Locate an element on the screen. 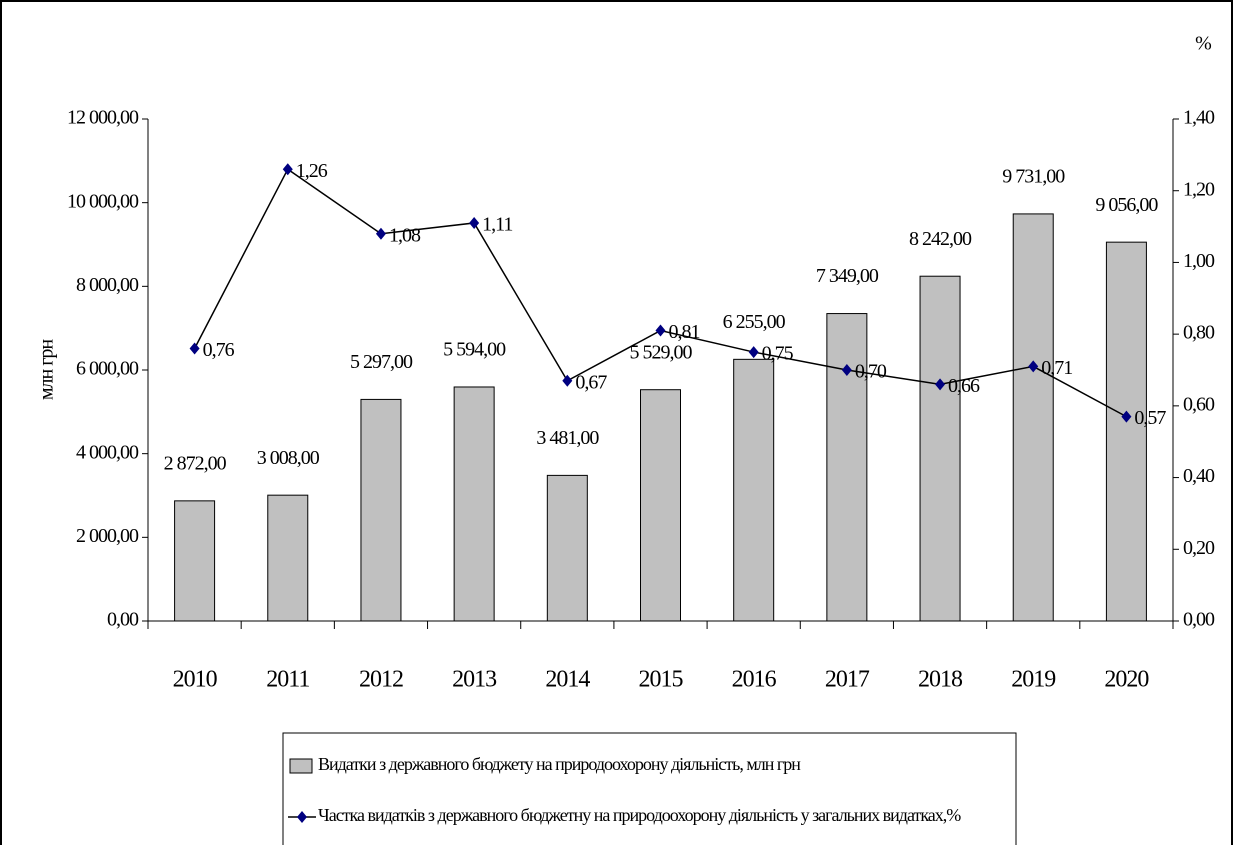 Image resolution: width=1233 pixels, height=845 pixels. bar-value-label: 9 056,00 is located at coordinates (1126, 205).